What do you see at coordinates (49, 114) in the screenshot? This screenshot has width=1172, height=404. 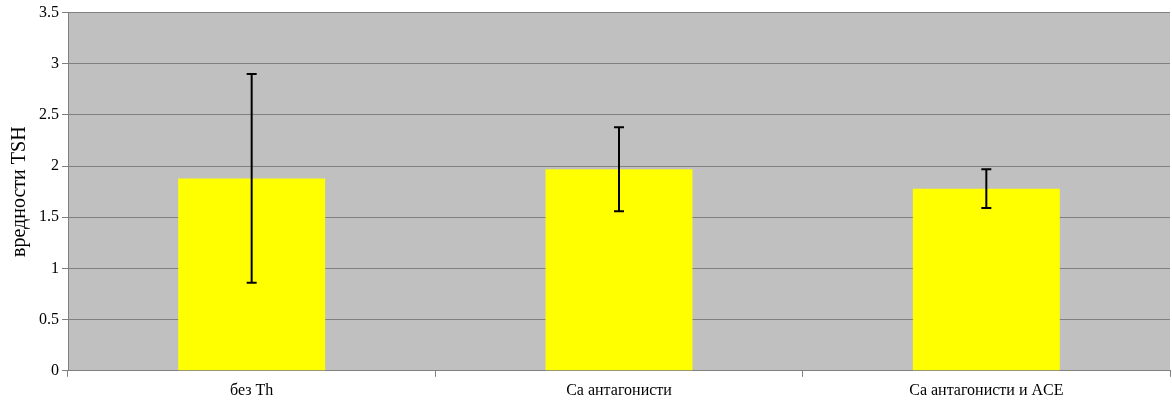 I see `y-tick-label: 2.5` at bounding box center [49, 114].